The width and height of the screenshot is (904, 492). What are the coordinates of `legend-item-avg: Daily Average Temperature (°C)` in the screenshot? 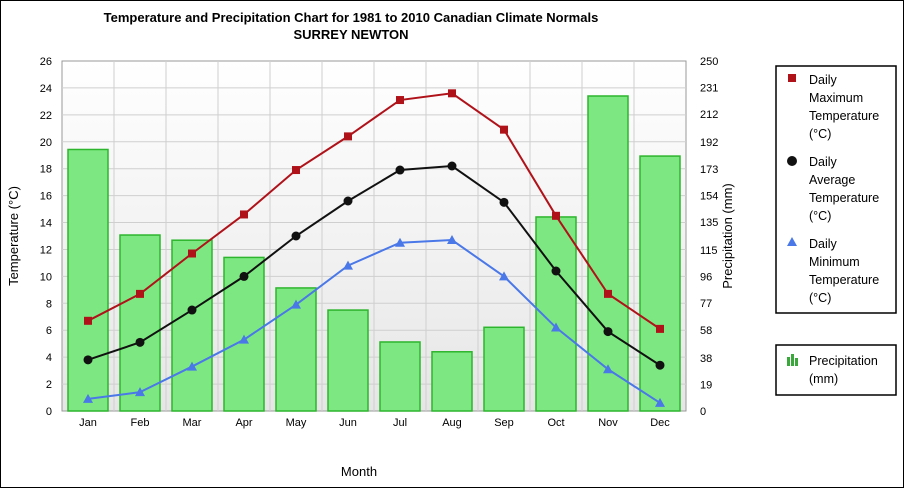 It's located at (835, 189).